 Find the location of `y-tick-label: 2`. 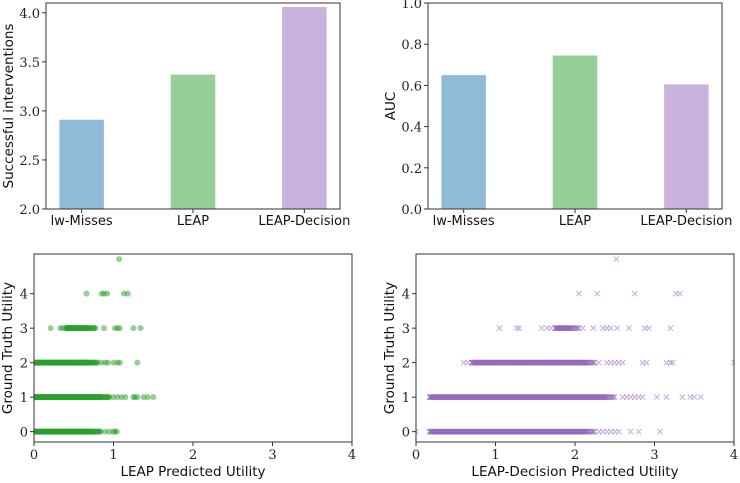

y-tick-label: 2 is located at coordinates (24, 364).